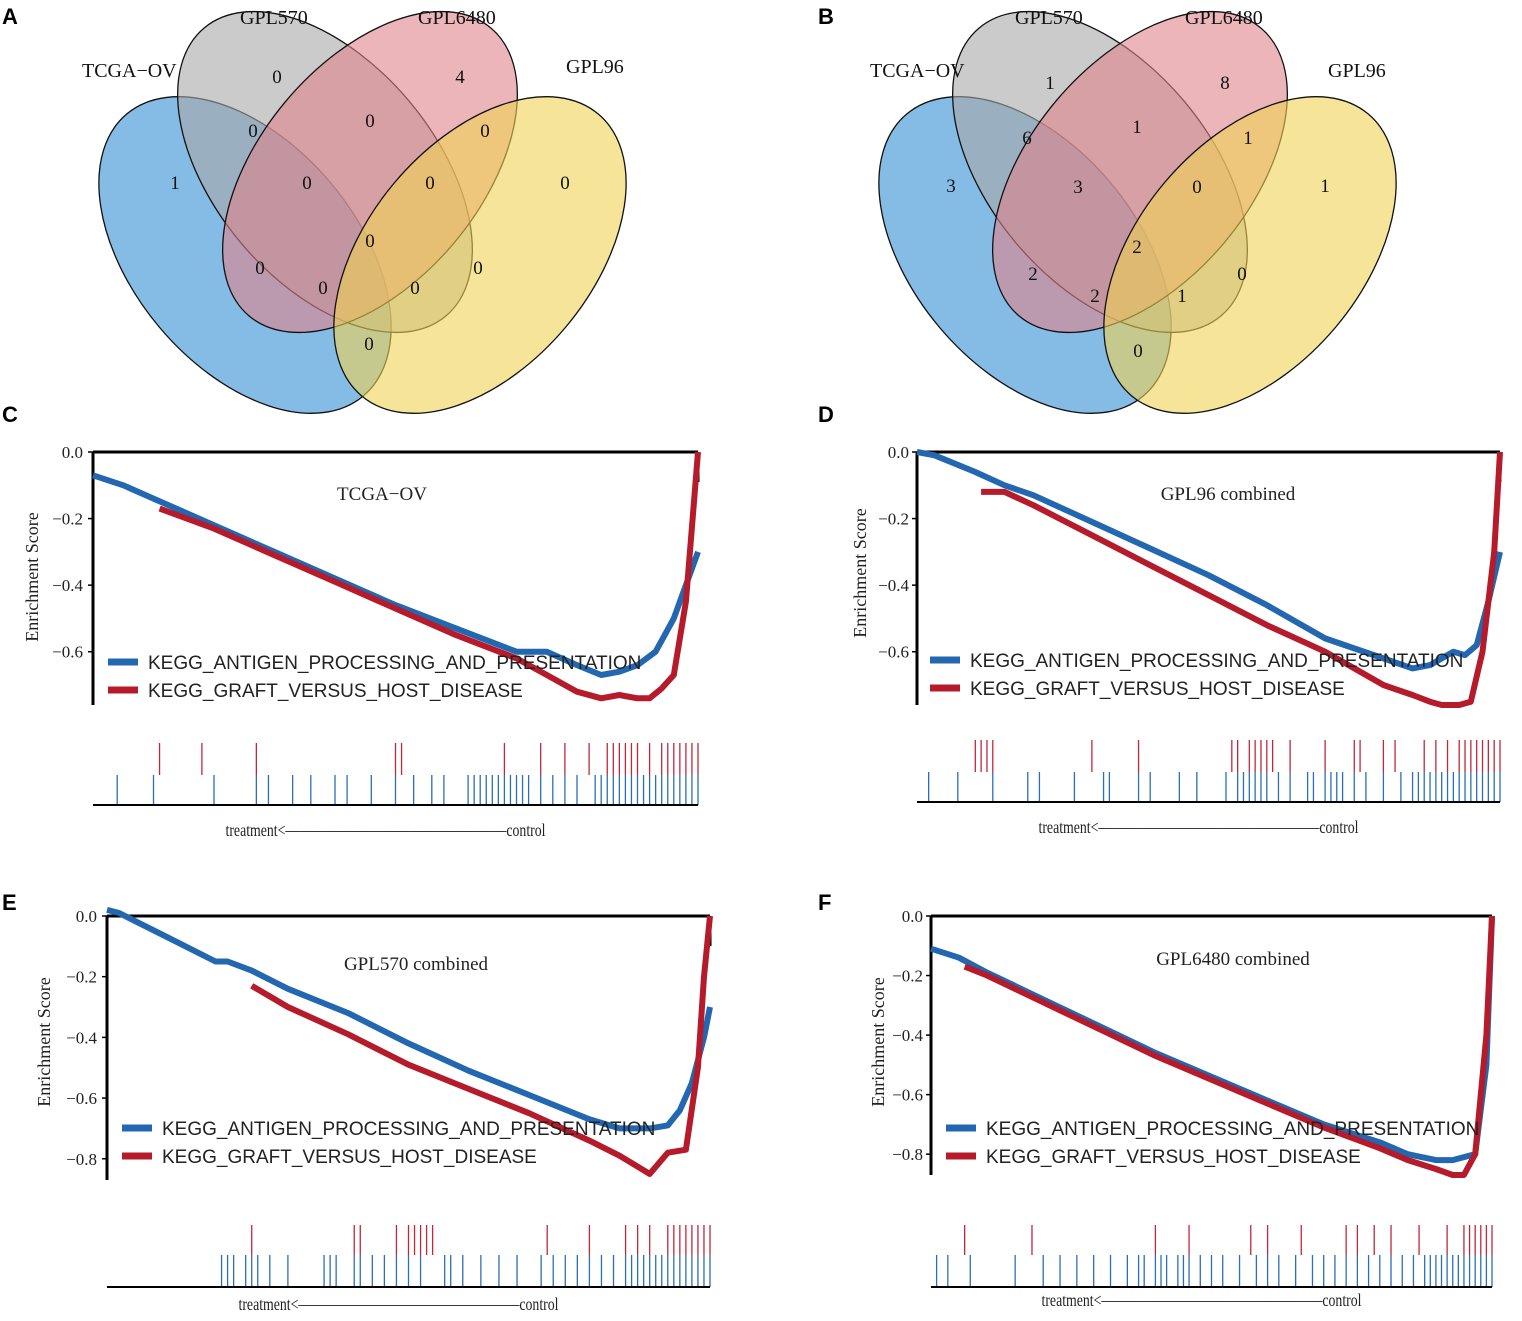 This screenshot has width=1522, height=1321. What do you see at coordinates (9, 902) in the screenshot?
I see `panel-letter-e: E` at bounding box center [9, 902].